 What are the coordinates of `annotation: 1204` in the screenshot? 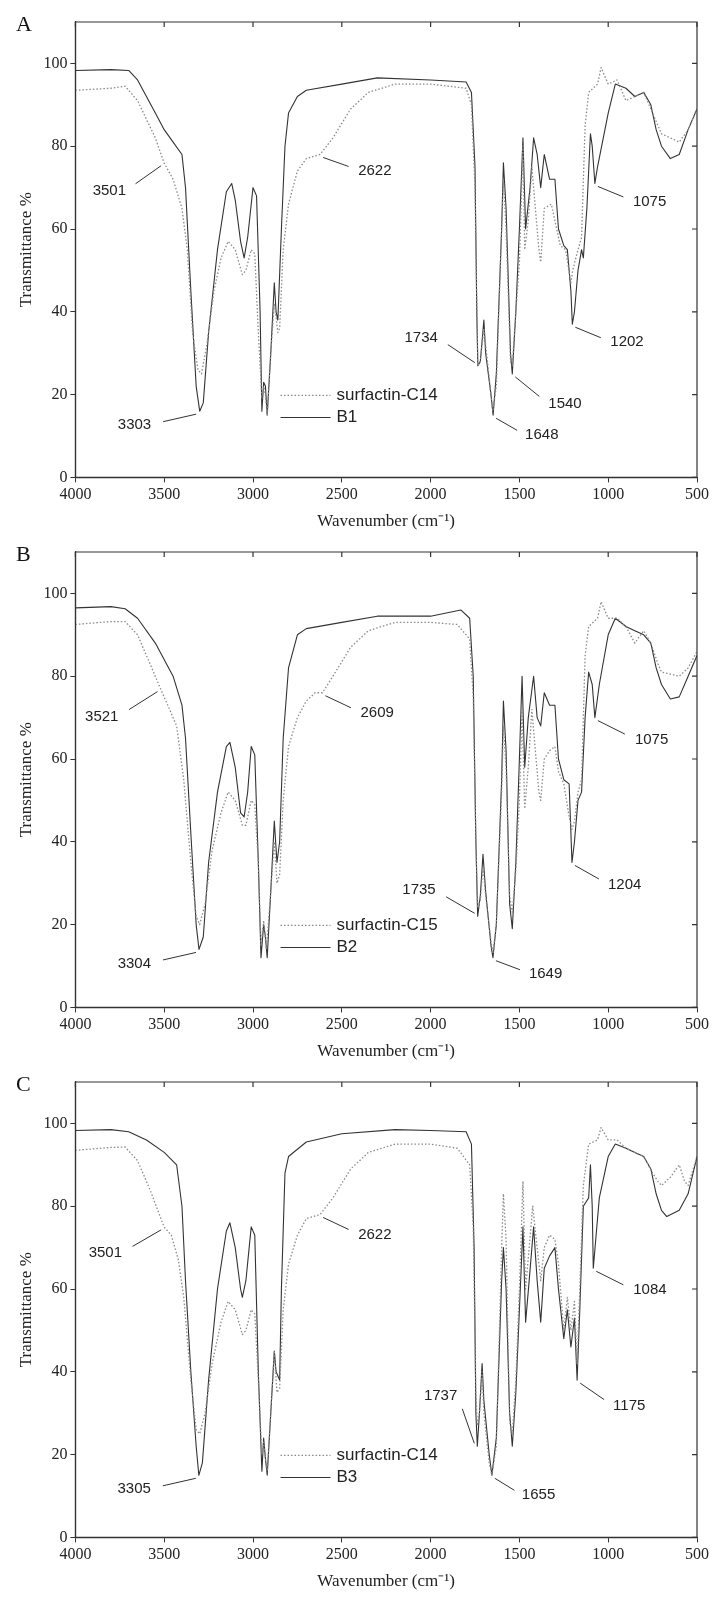 It's located at (624, 883).